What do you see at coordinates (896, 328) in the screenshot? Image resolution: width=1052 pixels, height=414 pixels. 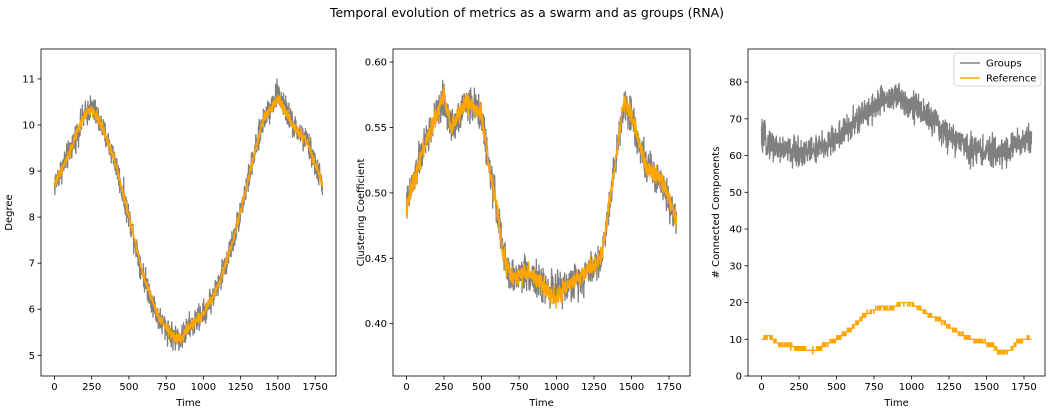 I see `reference-line` at bounding box center [896, 328].